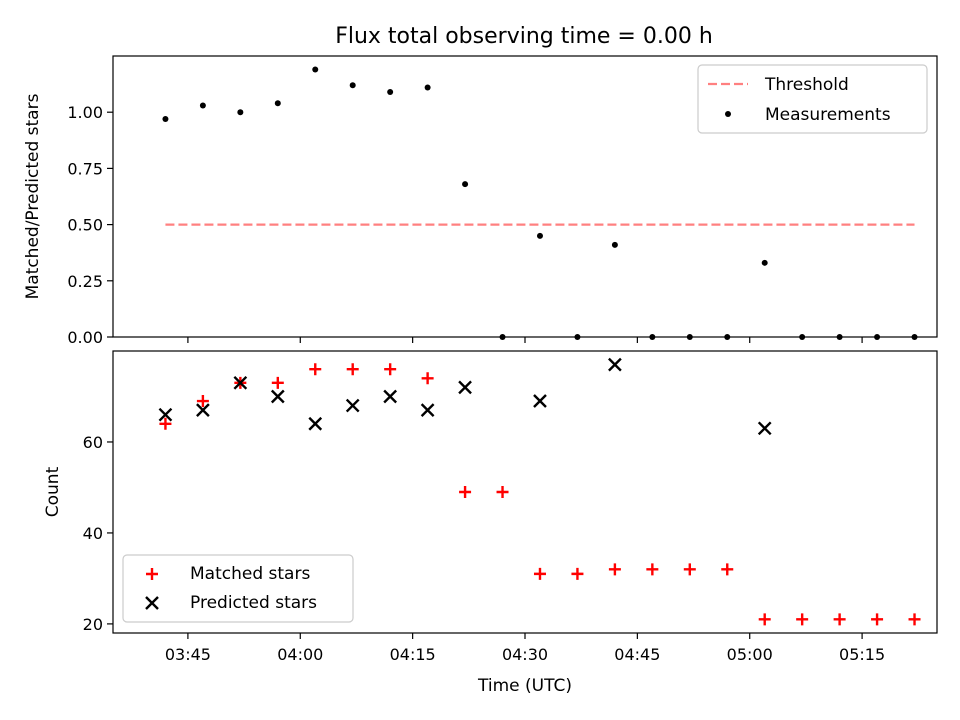 The height and width of the screenshot is (720, 960). I want to click on y-tick-label: 40, so click(93, 533).